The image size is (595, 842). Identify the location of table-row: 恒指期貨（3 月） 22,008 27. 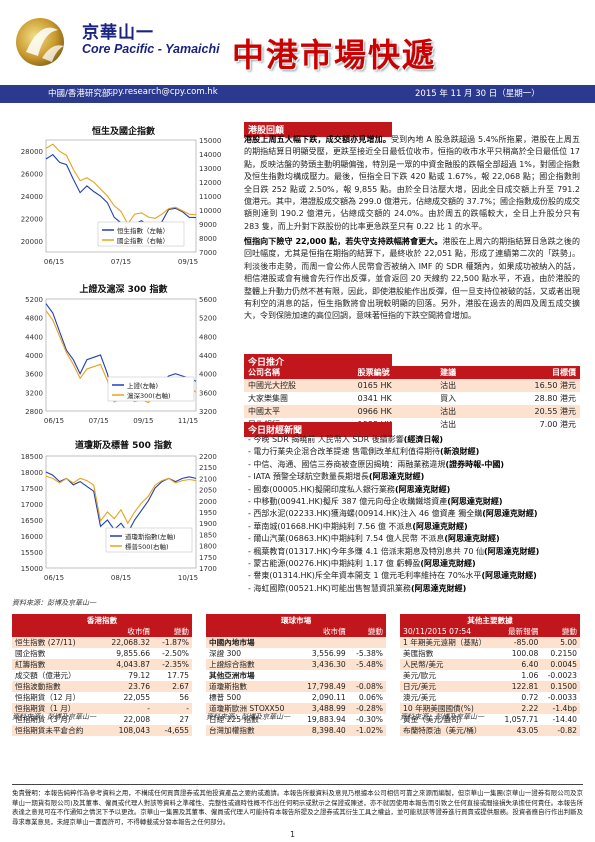
(102, 719).